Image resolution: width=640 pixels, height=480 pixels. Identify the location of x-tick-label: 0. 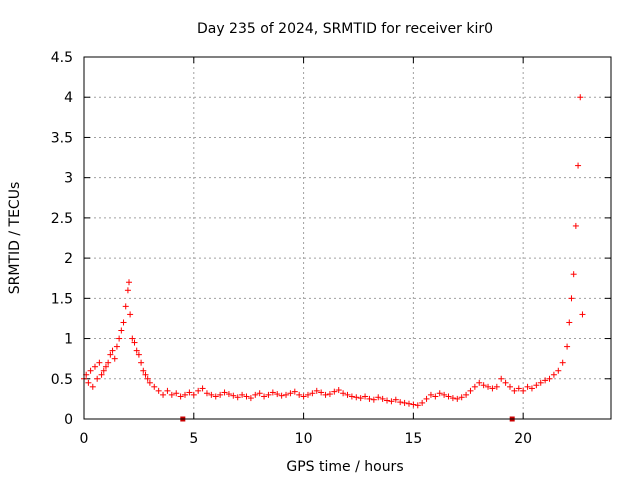
(84, 439).